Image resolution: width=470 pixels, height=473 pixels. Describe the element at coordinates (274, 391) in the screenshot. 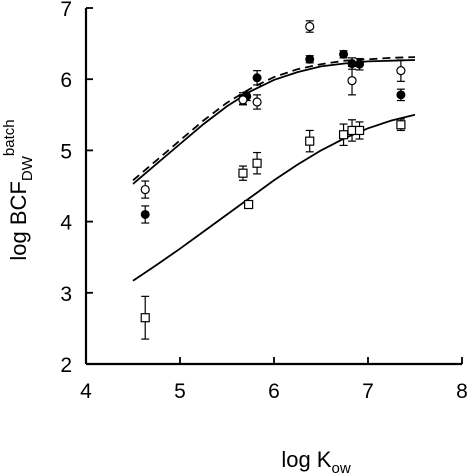

I see `x-tick-label: 6` at that location.